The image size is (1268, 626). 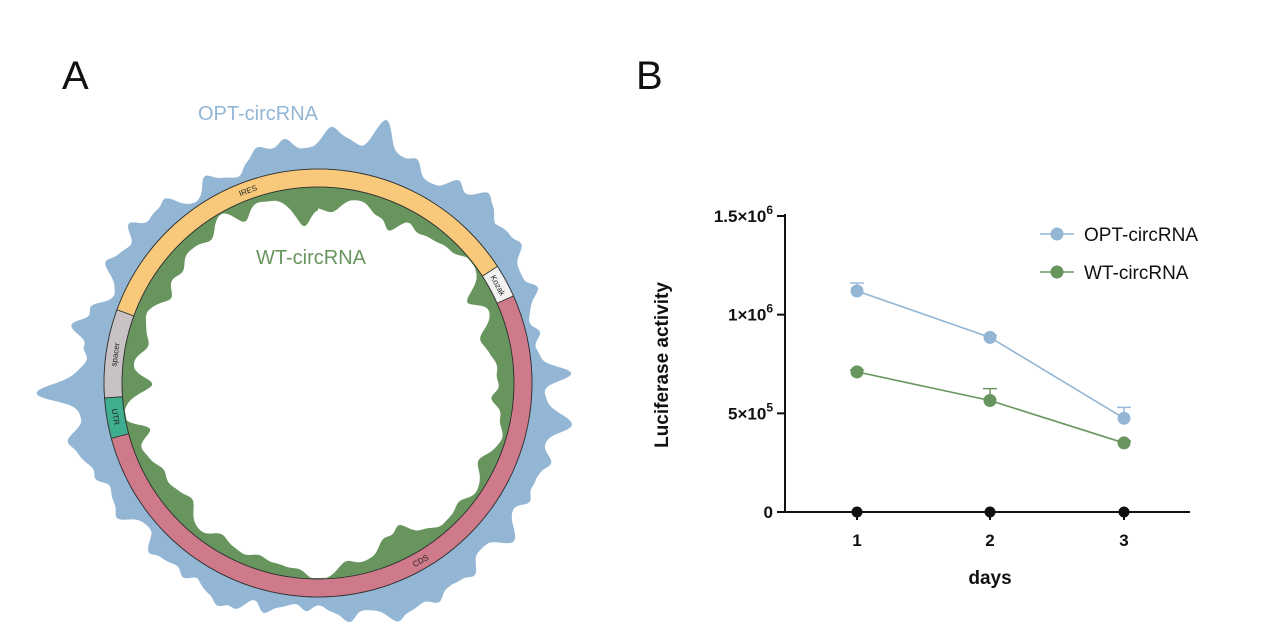 What do you see at coordinates (662, 365) in the screenshot?
I see `y-axis-title: Luciferase activity` at bounding box center [662, 365].